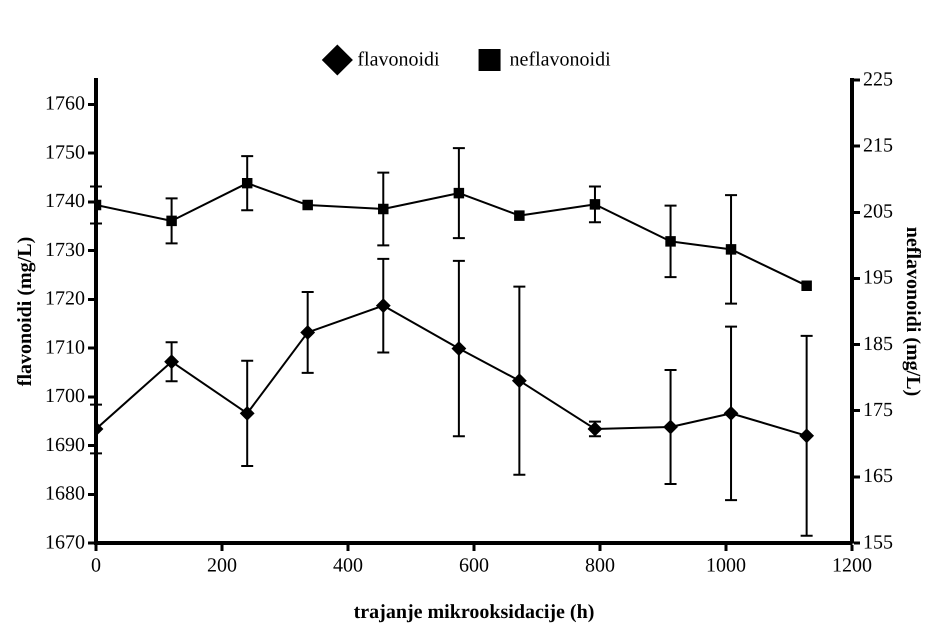  What do you see at coordinates (878, 211) in the screenshot?
I see `y2-tick-label: 205` at bounding box center [878, 211].